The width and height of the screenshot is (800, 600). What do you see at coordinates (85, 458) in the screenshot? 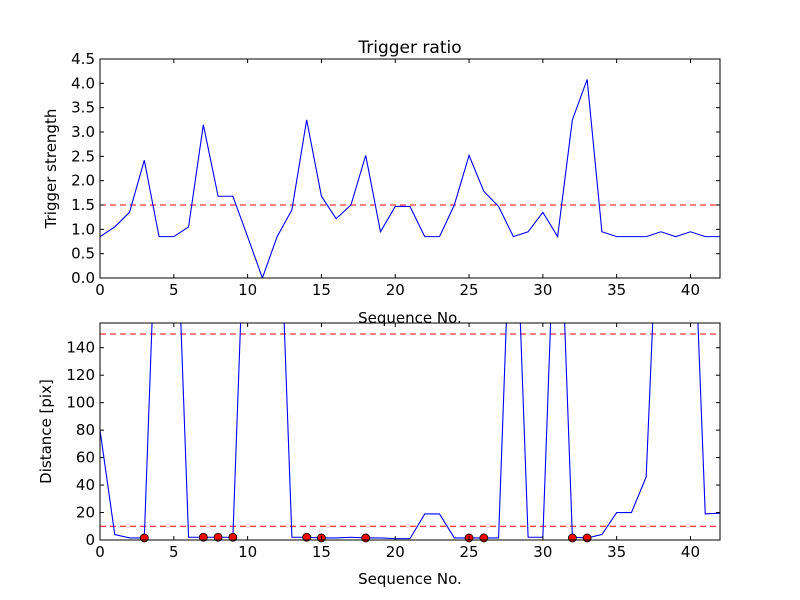
I see `y-tick-label: 60` at bounding box center [85, 458].